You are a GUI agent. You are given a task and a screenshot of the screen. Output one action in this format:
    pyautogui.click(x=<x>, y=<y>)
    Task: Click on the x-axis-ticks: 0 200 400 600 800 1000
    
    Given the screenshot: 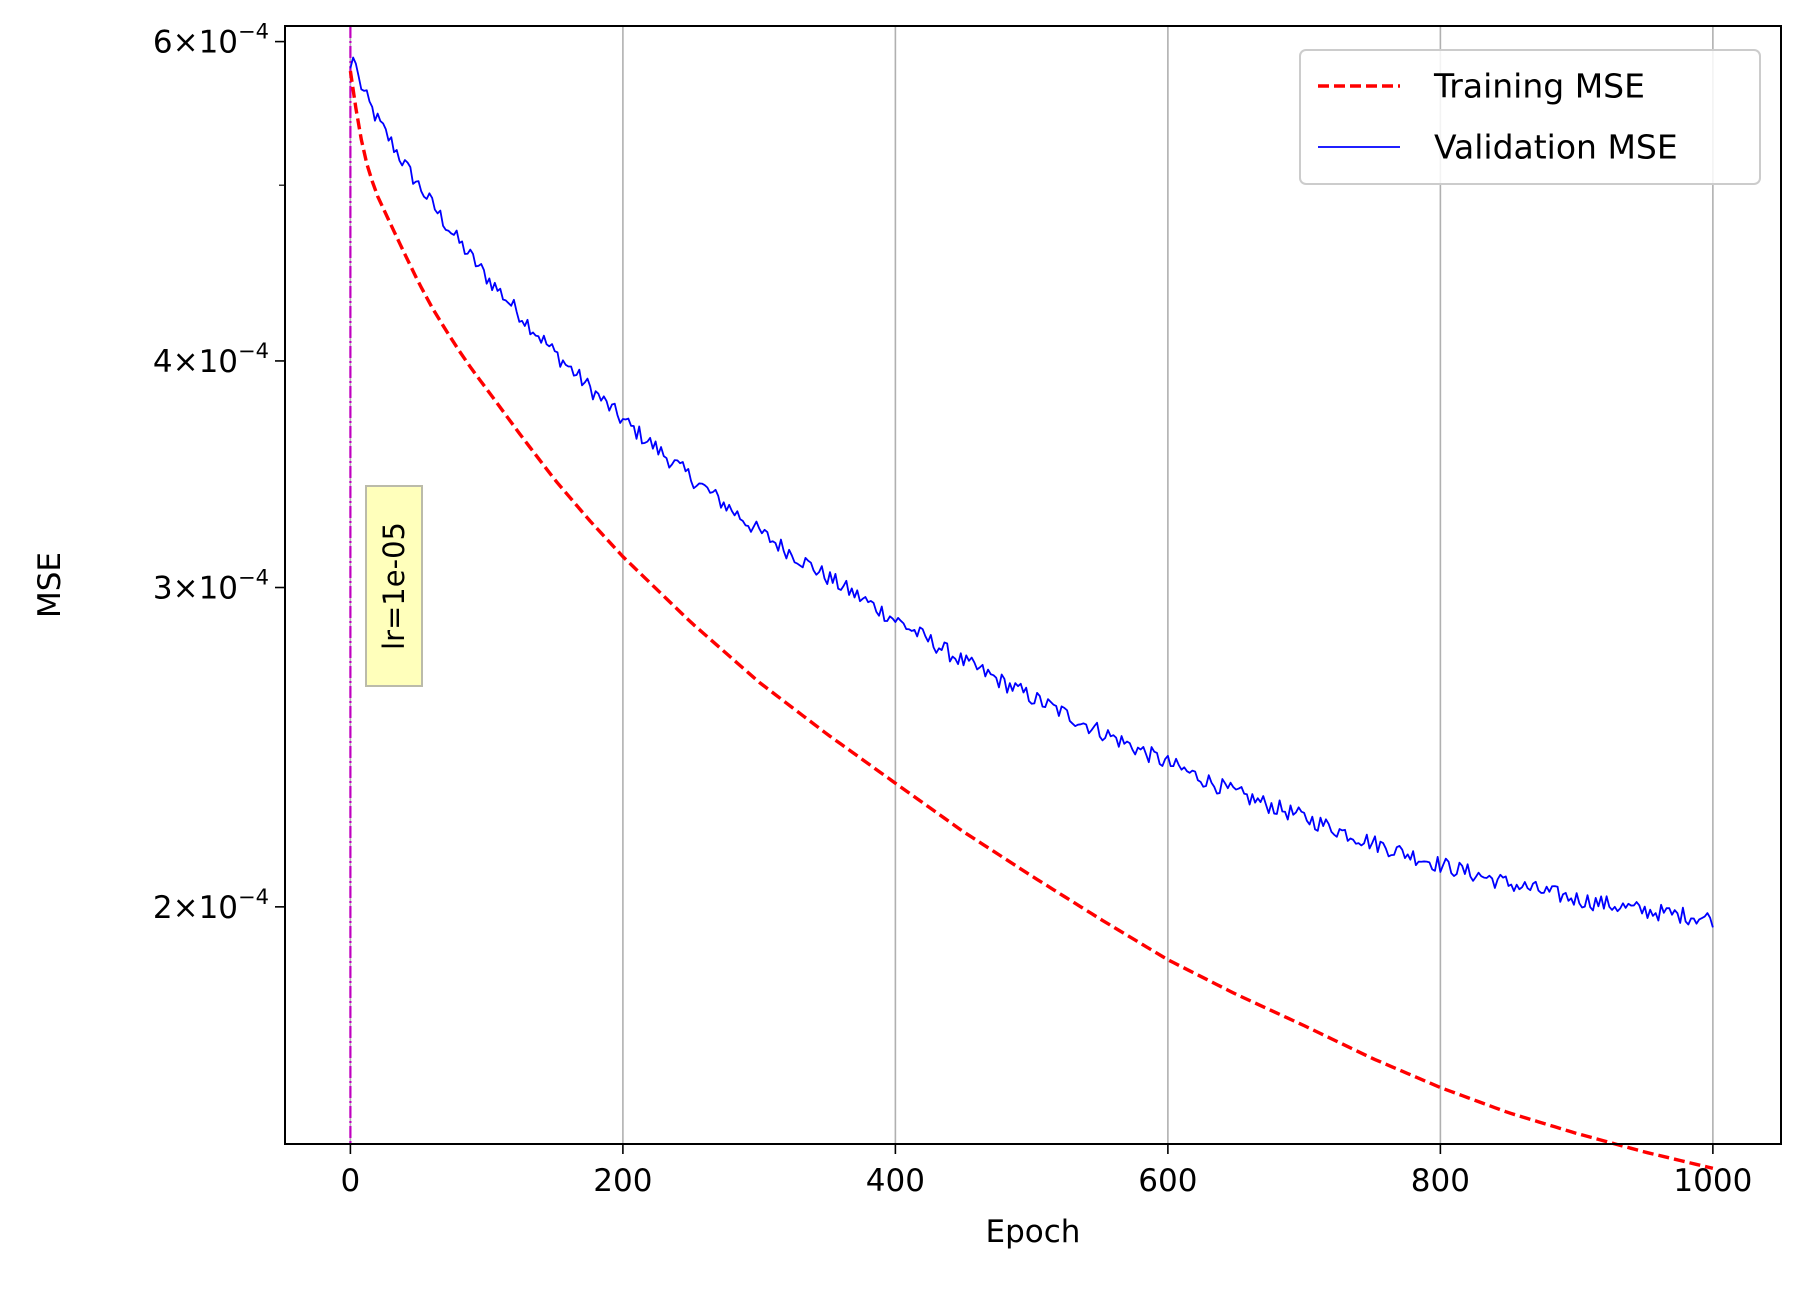 What is the action you would take?
    pyautogui.click(x=1046, y=1171)
    